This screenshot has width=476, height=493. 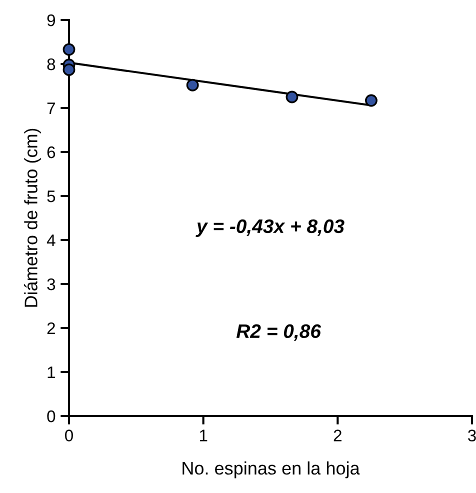 What do you see at coordinates (51, 196) in the screenshot?
I see `y-tick-label: 5` at bounding box center [51, 196].